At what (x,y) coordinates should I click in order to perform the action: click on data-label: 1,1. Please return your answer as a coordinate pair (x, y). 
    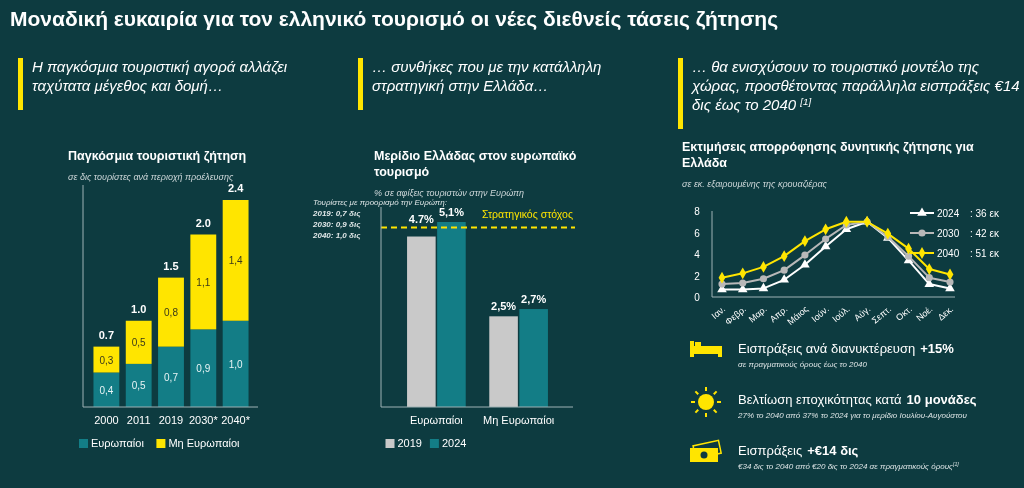
    Looking at the image, I should click on (203, 282).